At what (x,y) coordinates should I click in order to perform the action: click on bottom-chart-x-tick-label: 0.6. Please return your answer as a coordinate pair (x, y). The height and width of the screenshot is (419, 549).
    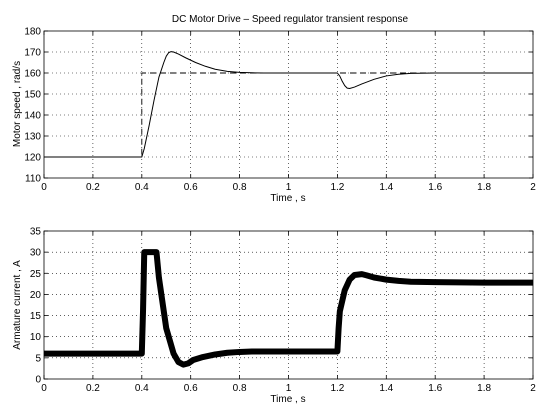
    Looking at the image, I should click on (191, 388).